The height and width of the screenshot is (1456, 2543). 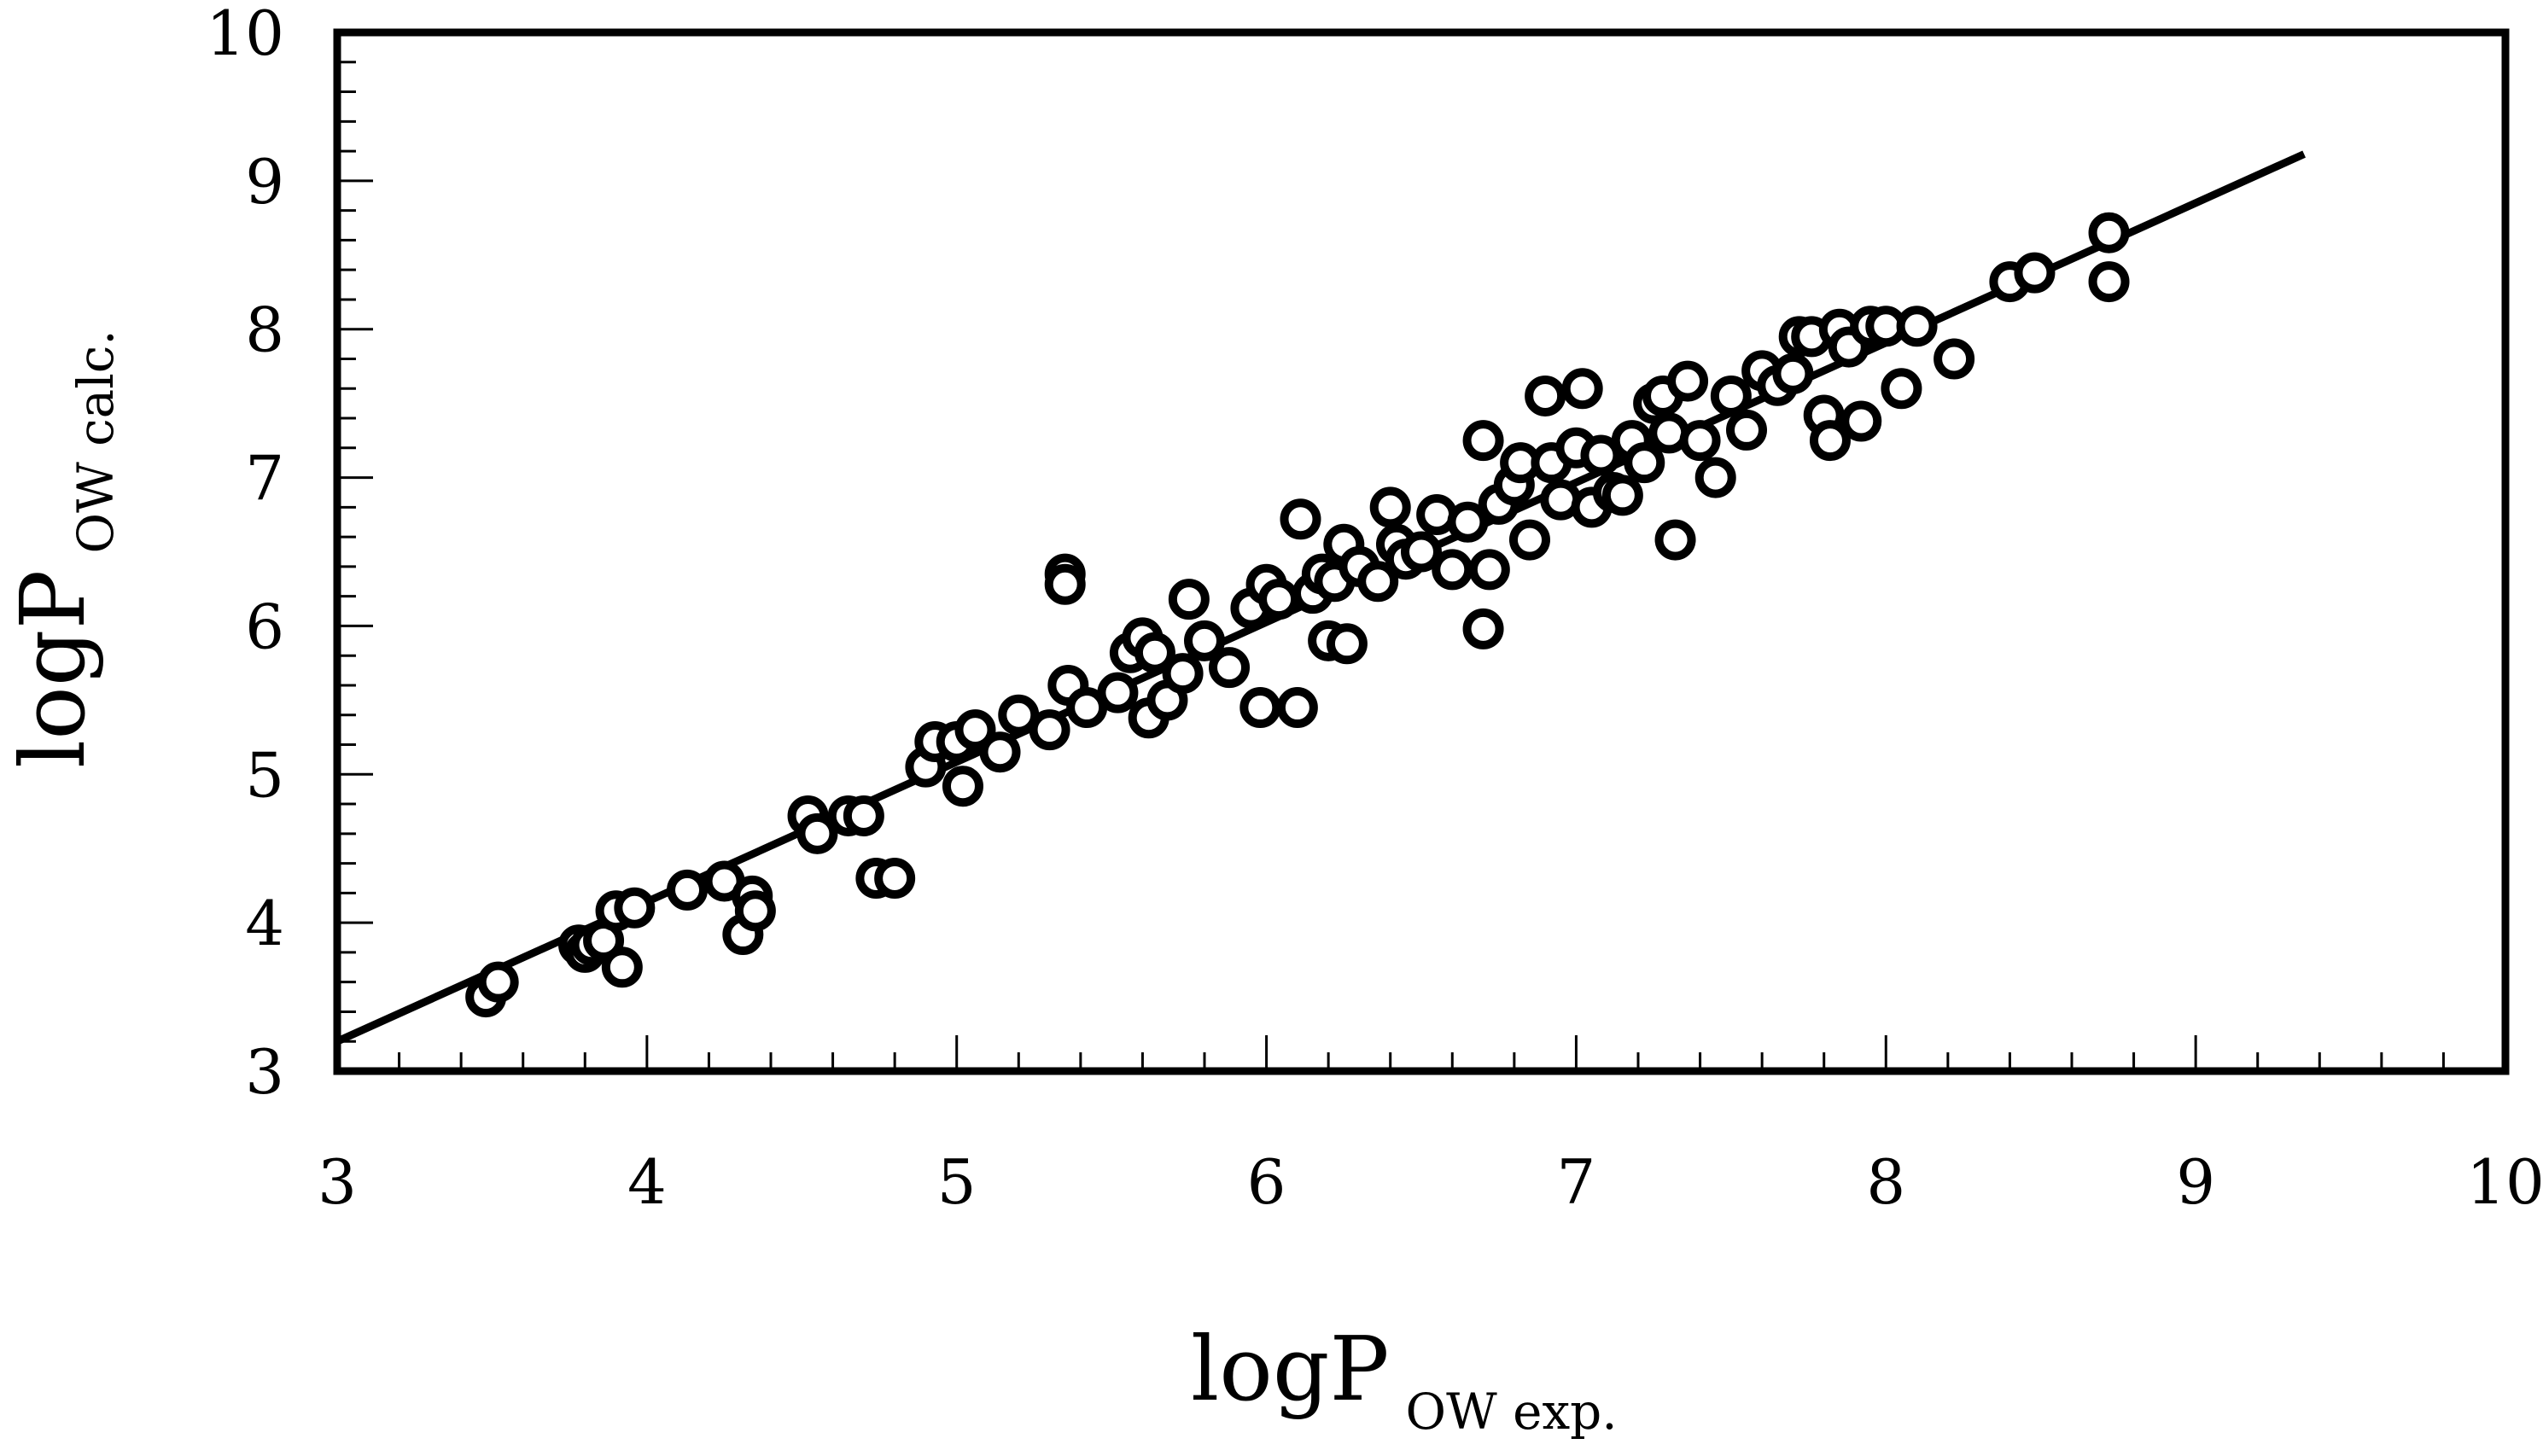 I want to click on y-tick-label: 8, so click(x=264, y=330).